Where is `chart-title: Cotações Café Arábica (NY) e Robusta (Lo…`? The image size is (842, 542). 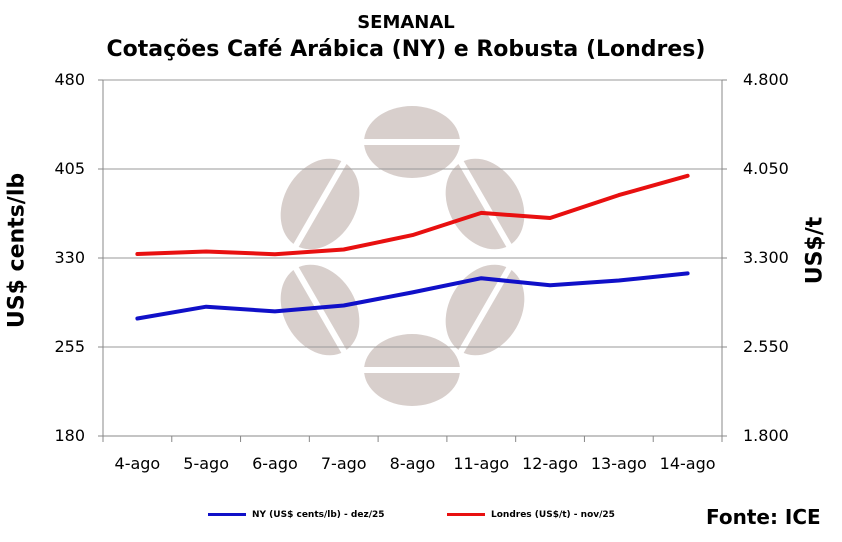
chart-title: Cotações Café Arábica (NY) e Robusta (Lo… is located at coordinates (406, 49).